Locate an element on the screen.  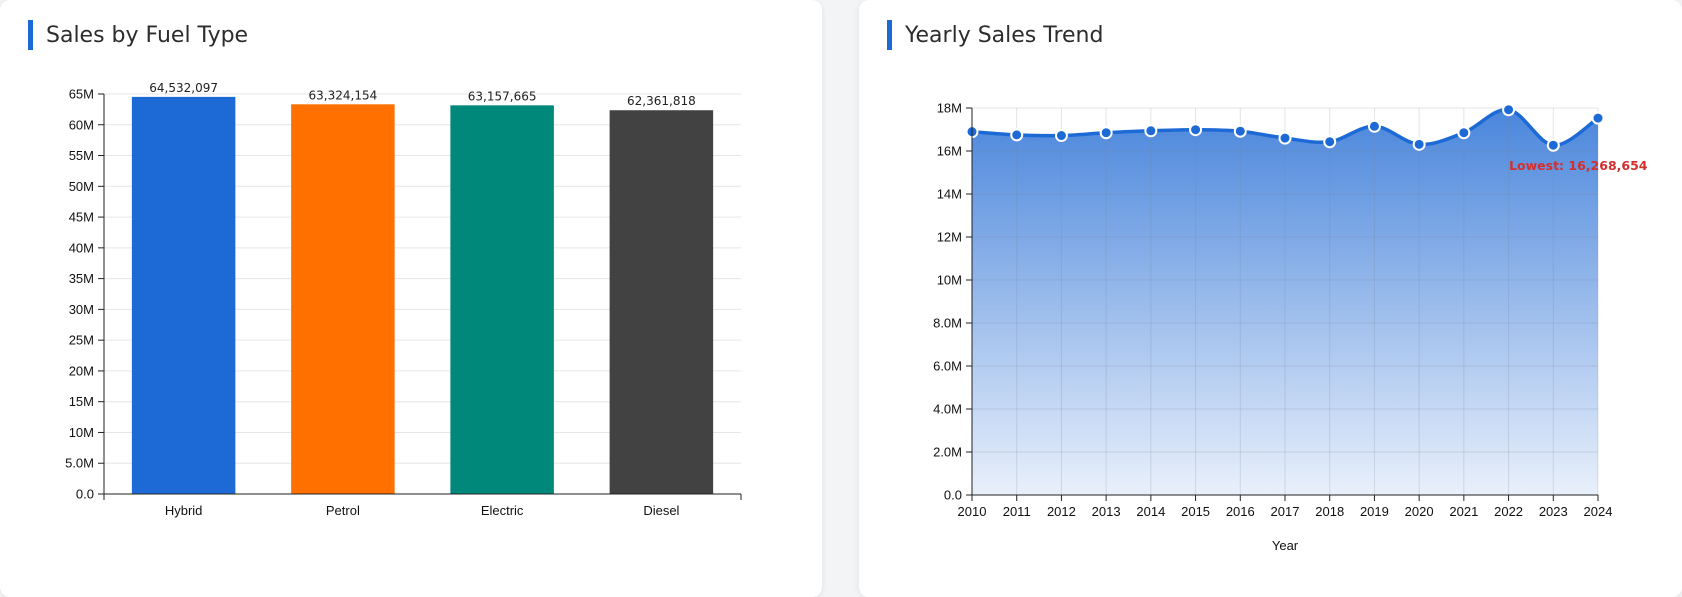
x-tick-label: Petrol is located at coordinates (343, 510).